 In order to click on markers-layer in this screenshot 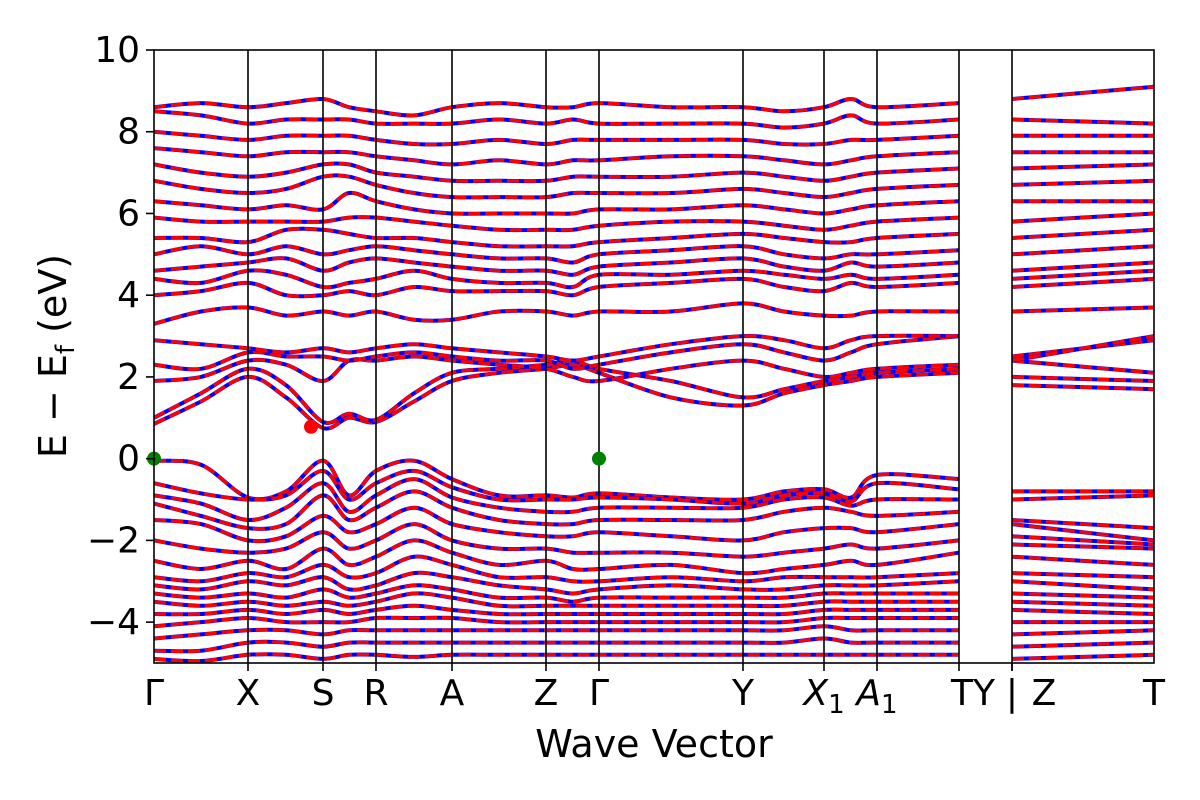, I will do `click(376, 442)`.